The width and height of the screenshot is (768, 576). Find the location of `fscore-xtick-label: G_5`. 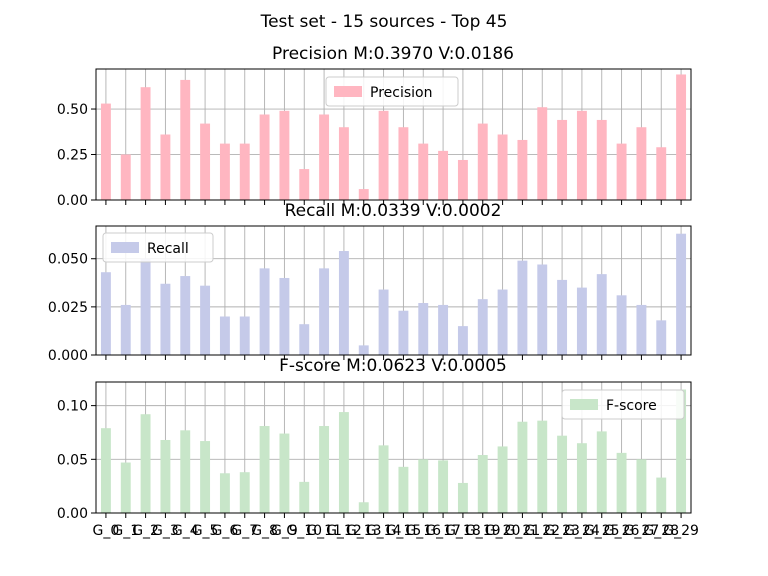

fscore-xtick-label: G_5 is located at coordinates (205, 531).